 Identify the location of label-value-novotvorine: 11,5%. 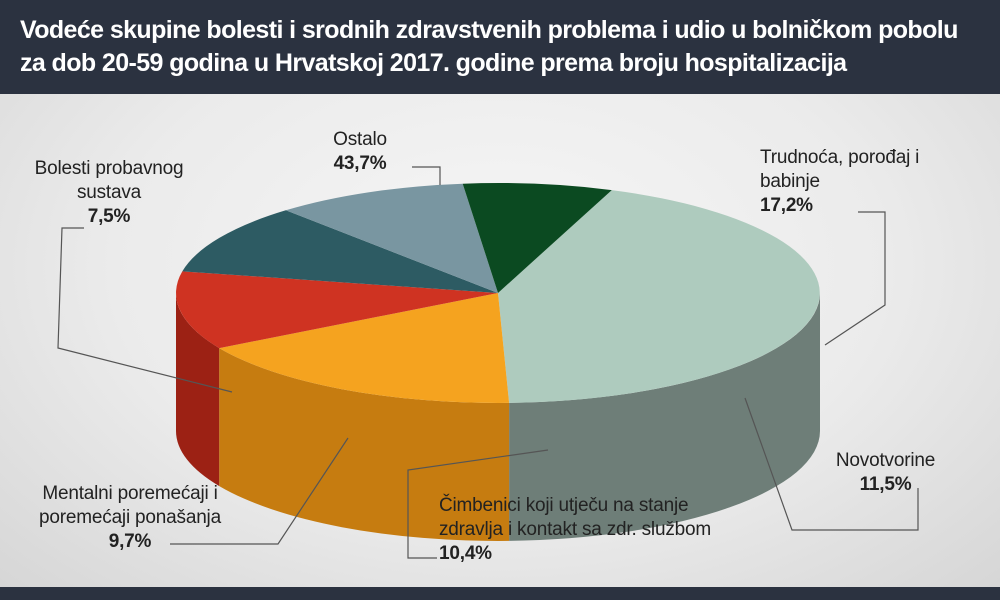
(885, 484).